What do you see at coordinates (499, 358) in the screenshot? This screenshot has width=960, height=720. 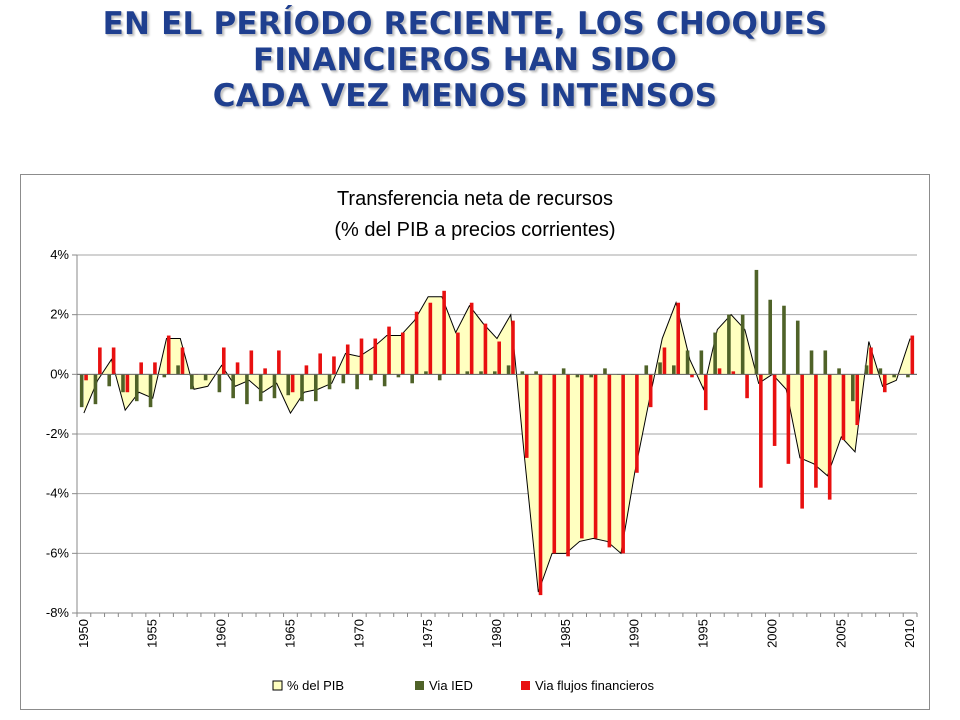 I see `bar-flujos-1980` at bounding box center [499, 358].